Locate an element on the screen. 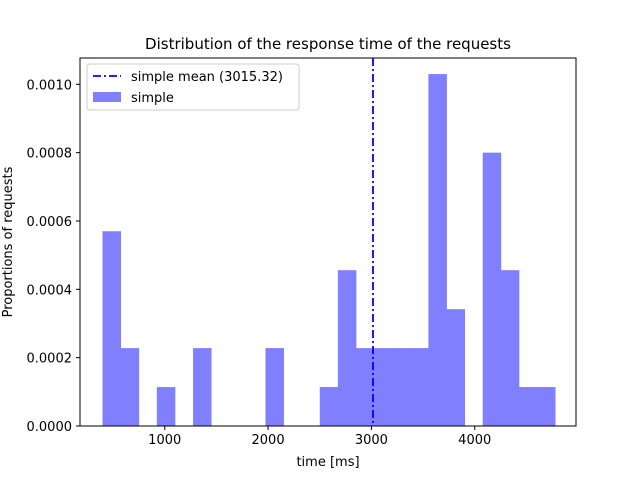 This screenshot has width=640, height=478. x-axis-ticks: 1000 2000 3000 4000 is located at coordinates (319, 437).